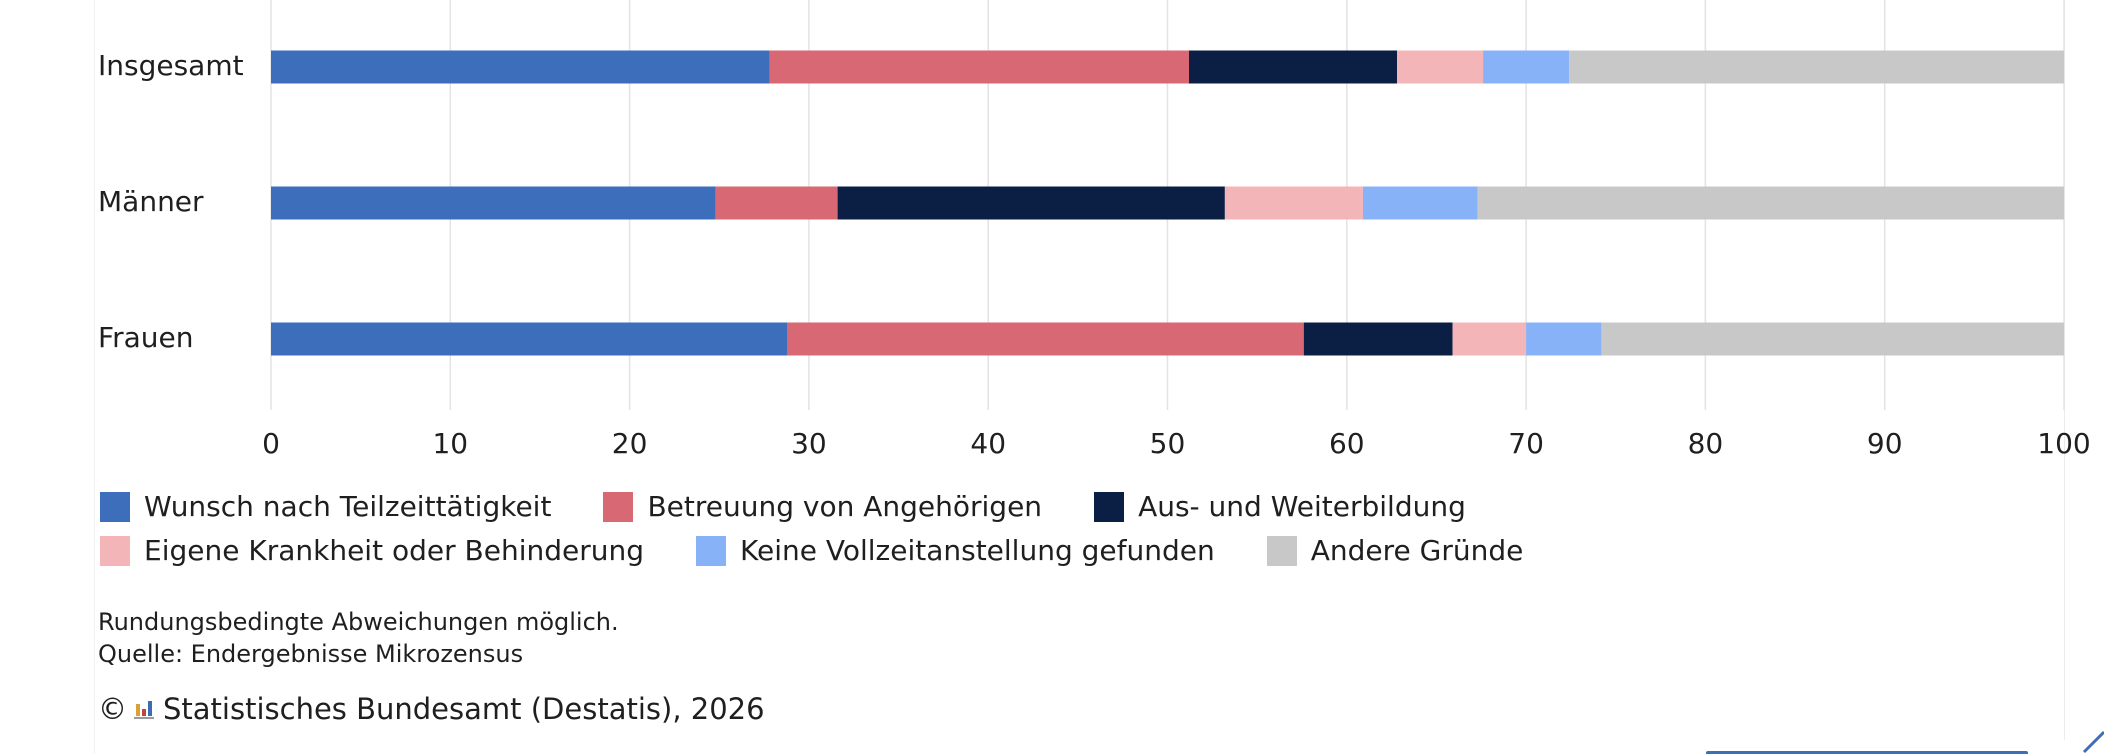  I want to click on x-axis-tick-labels: 0 10 20 30 40 50 60 70 80 90 100, so click(1176, 443).